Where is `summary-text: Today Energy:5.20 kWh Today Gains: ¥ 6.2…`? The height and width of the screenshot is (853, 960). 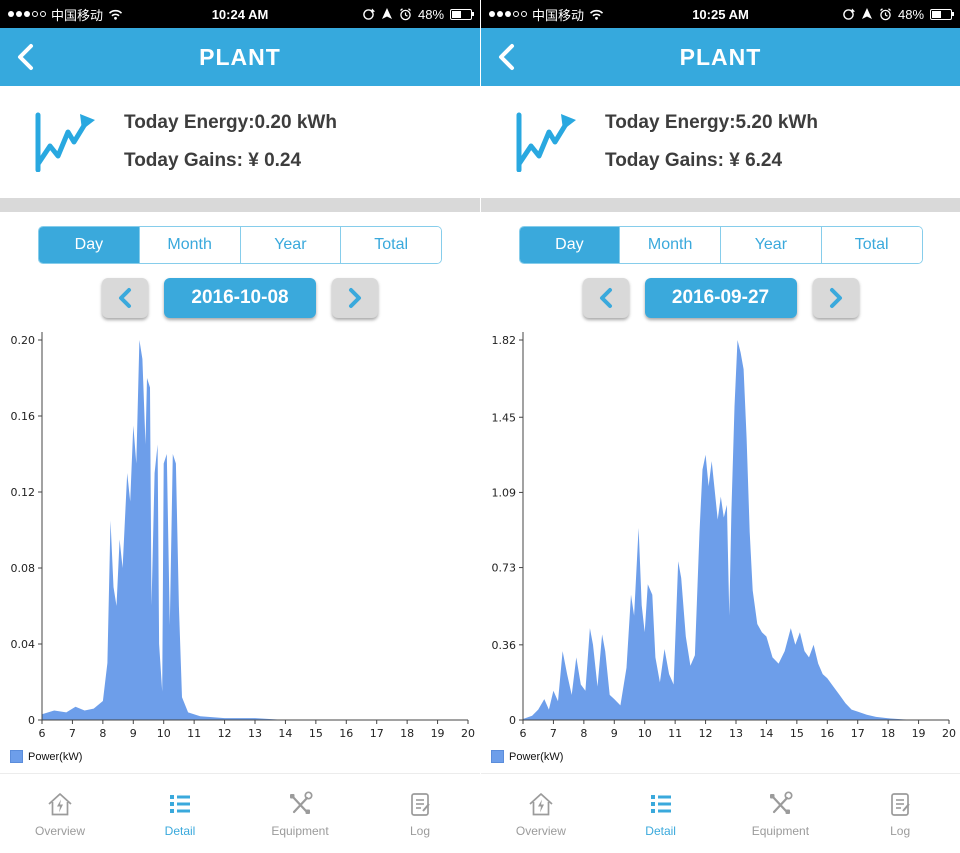
summary-text: Today Energy:5.20 kWh Today Gains: ¥ 6.2… is located at coordinates (711, 142).